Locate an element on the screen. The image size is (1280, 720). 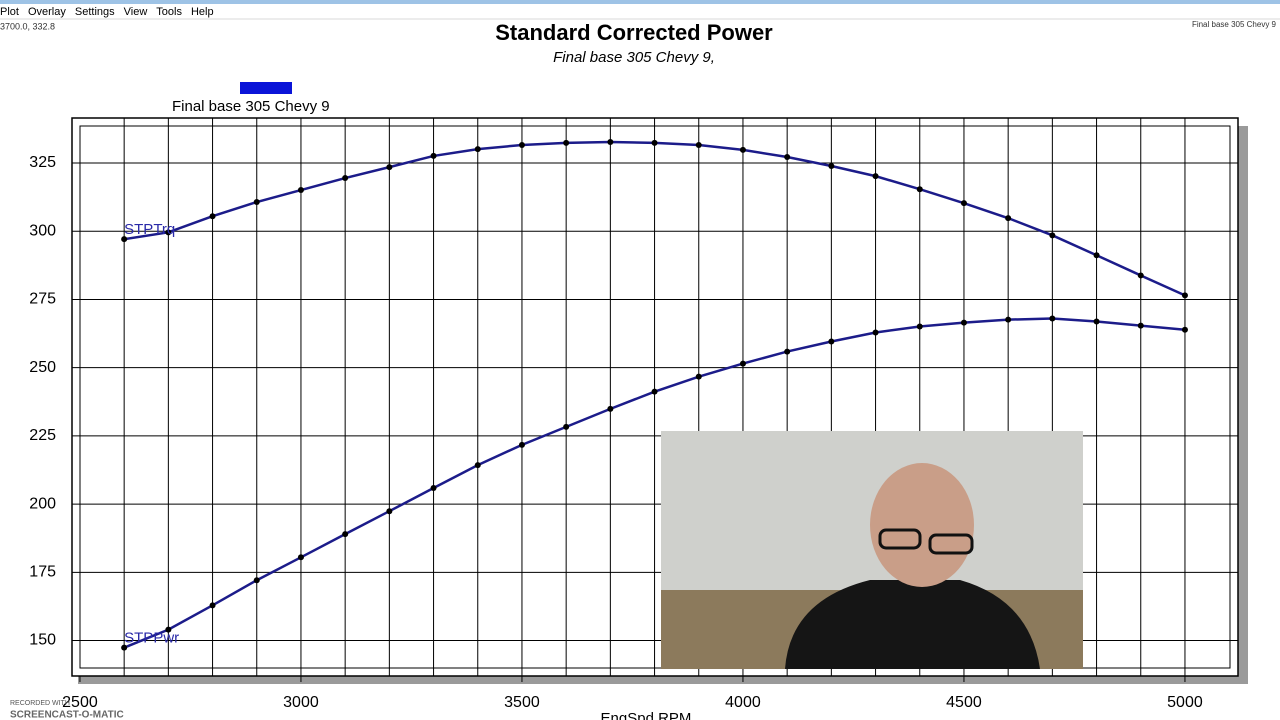
series-label: STPTrq is located at coordinates (149, 229).